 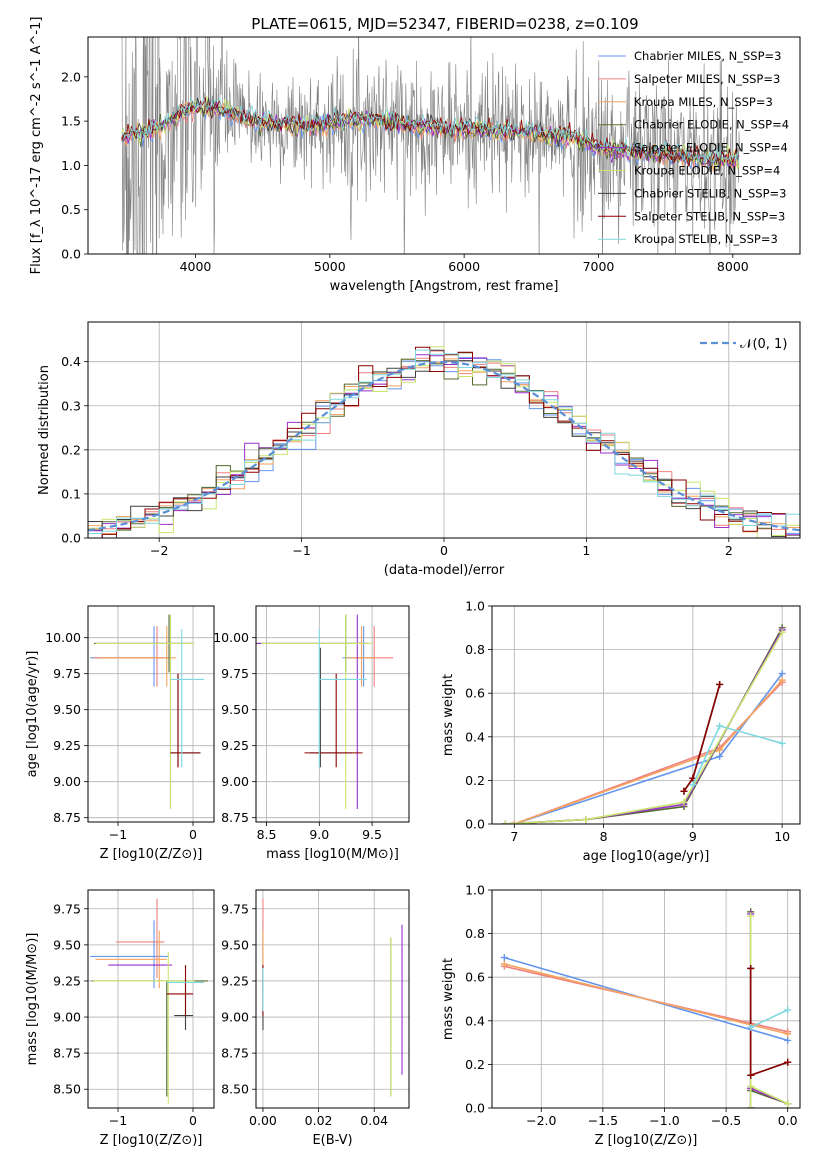 What do you see at coordinates (788, 1120) in the screenshot?
I see `x-tick-label: 0.0` at bounding box center [788, 1120].